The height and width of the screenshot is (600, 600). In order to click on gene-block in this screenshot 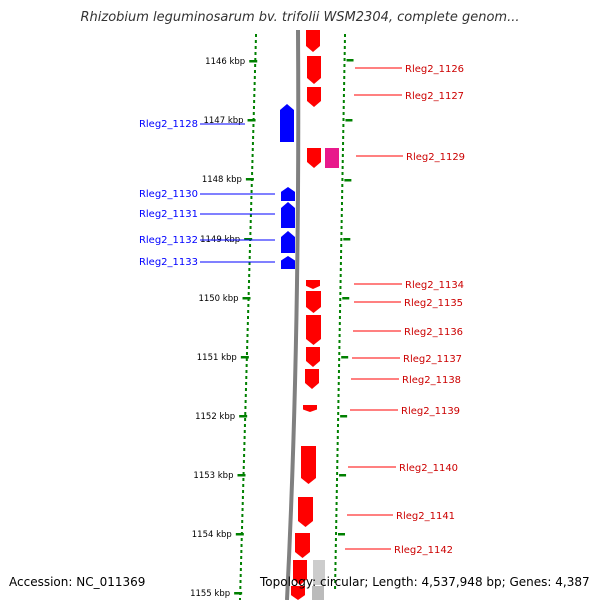, I will do `click(319, 572)`.